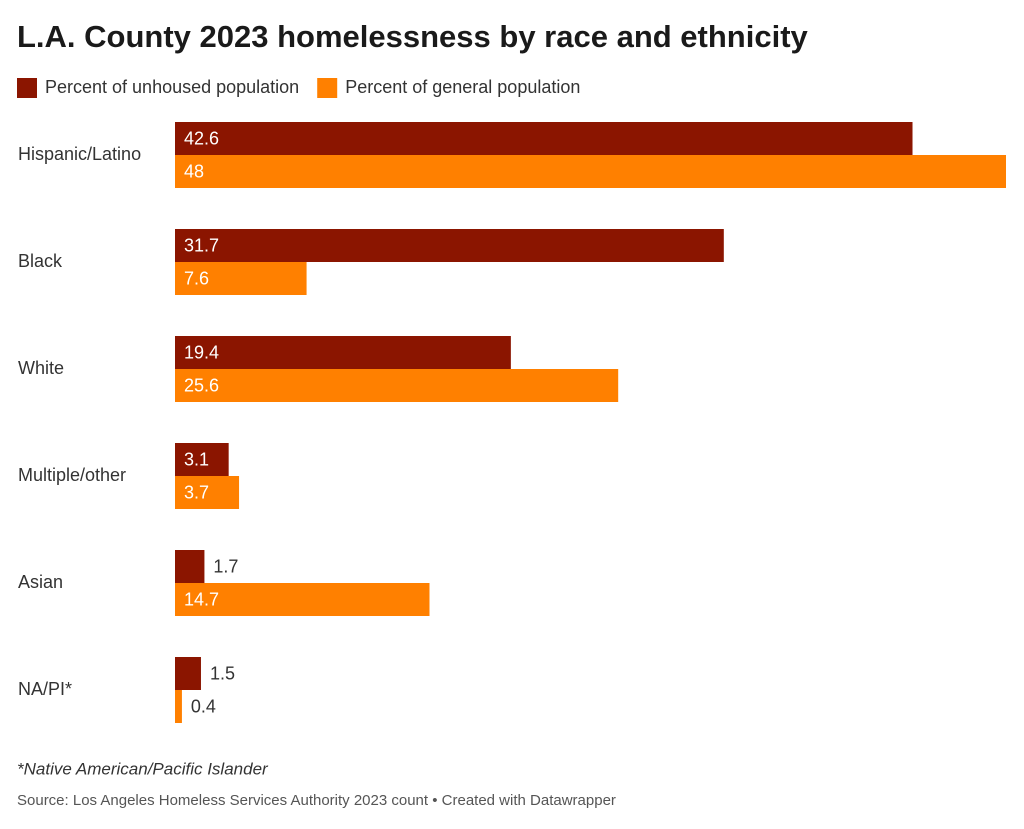  Describe the element at coordinates (222, 673) in the screenshot. I see `value-label: 1.5` at that location.